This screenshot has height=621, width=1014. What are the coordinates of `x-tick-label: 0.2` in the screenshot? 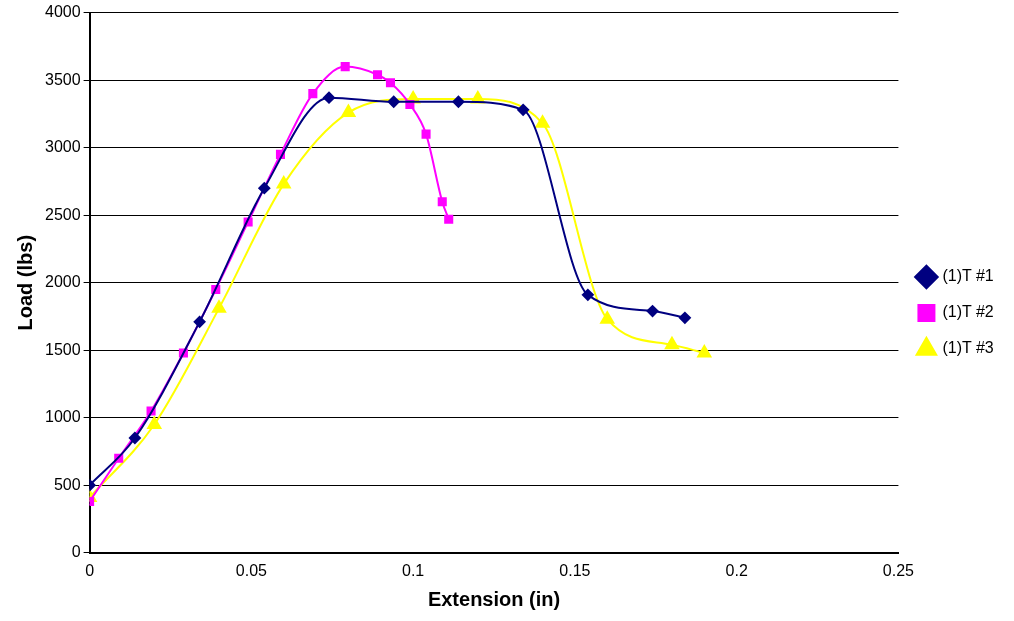 It's located at (736, 570).